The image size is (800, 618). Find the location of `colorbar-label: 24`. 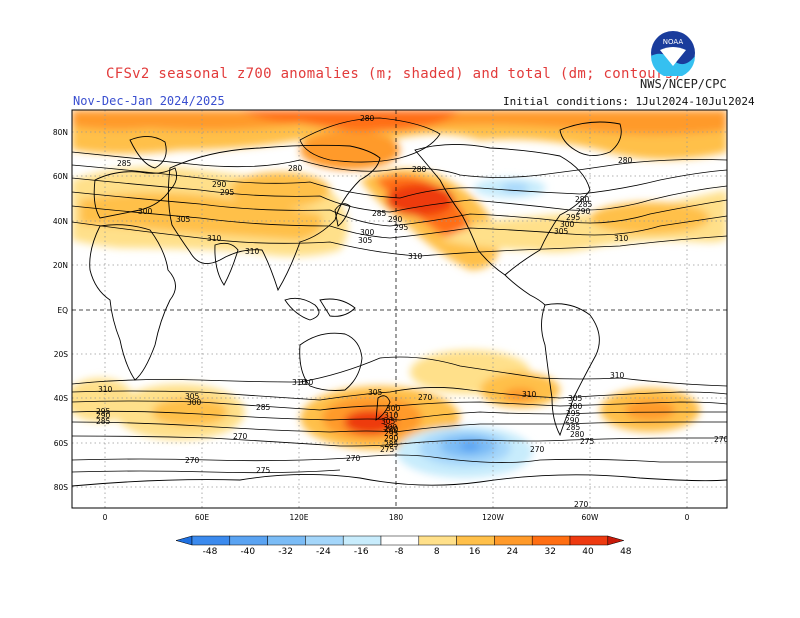

colorbar-label: 24 is located at coordinates (513, 552).